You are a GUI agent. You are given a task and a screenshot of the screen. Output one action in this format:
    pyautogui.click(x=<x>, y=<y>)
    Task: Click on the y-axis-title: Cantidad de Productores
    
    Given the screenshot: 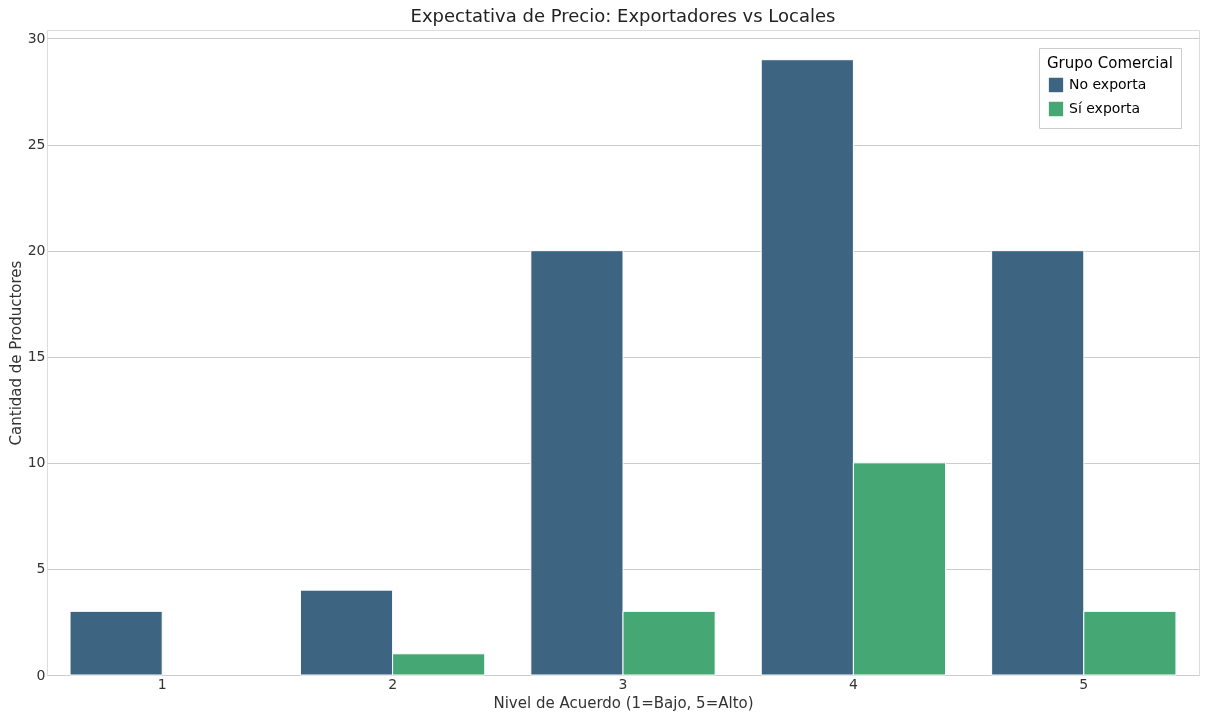 What is the action you would take?
    pyautogui.click(x=15, y=353)
    